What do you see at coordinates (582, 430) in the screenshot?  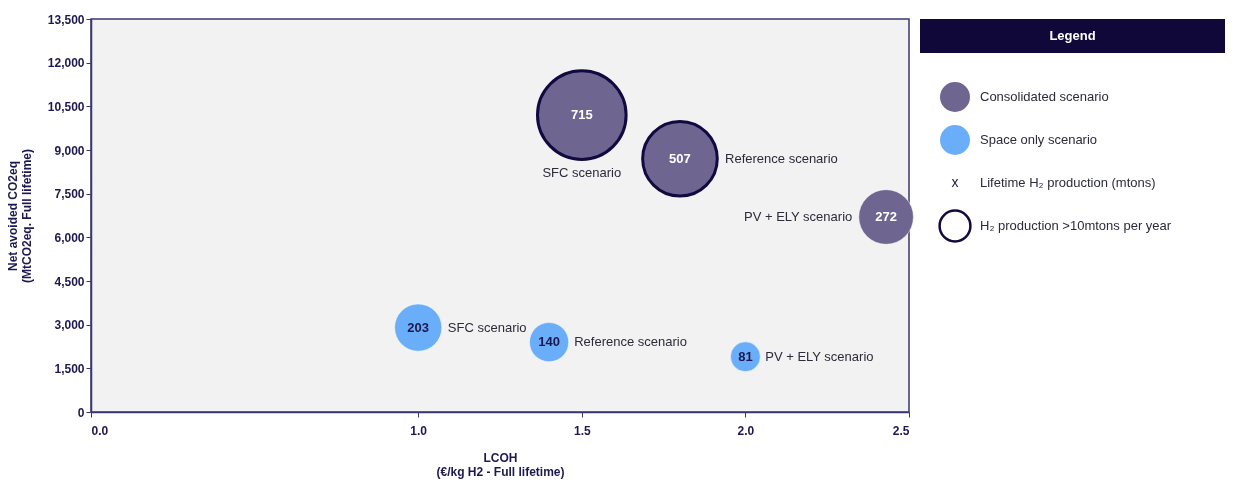 I see `x-tick-label: 1.5` at bounding box center [582, 430].